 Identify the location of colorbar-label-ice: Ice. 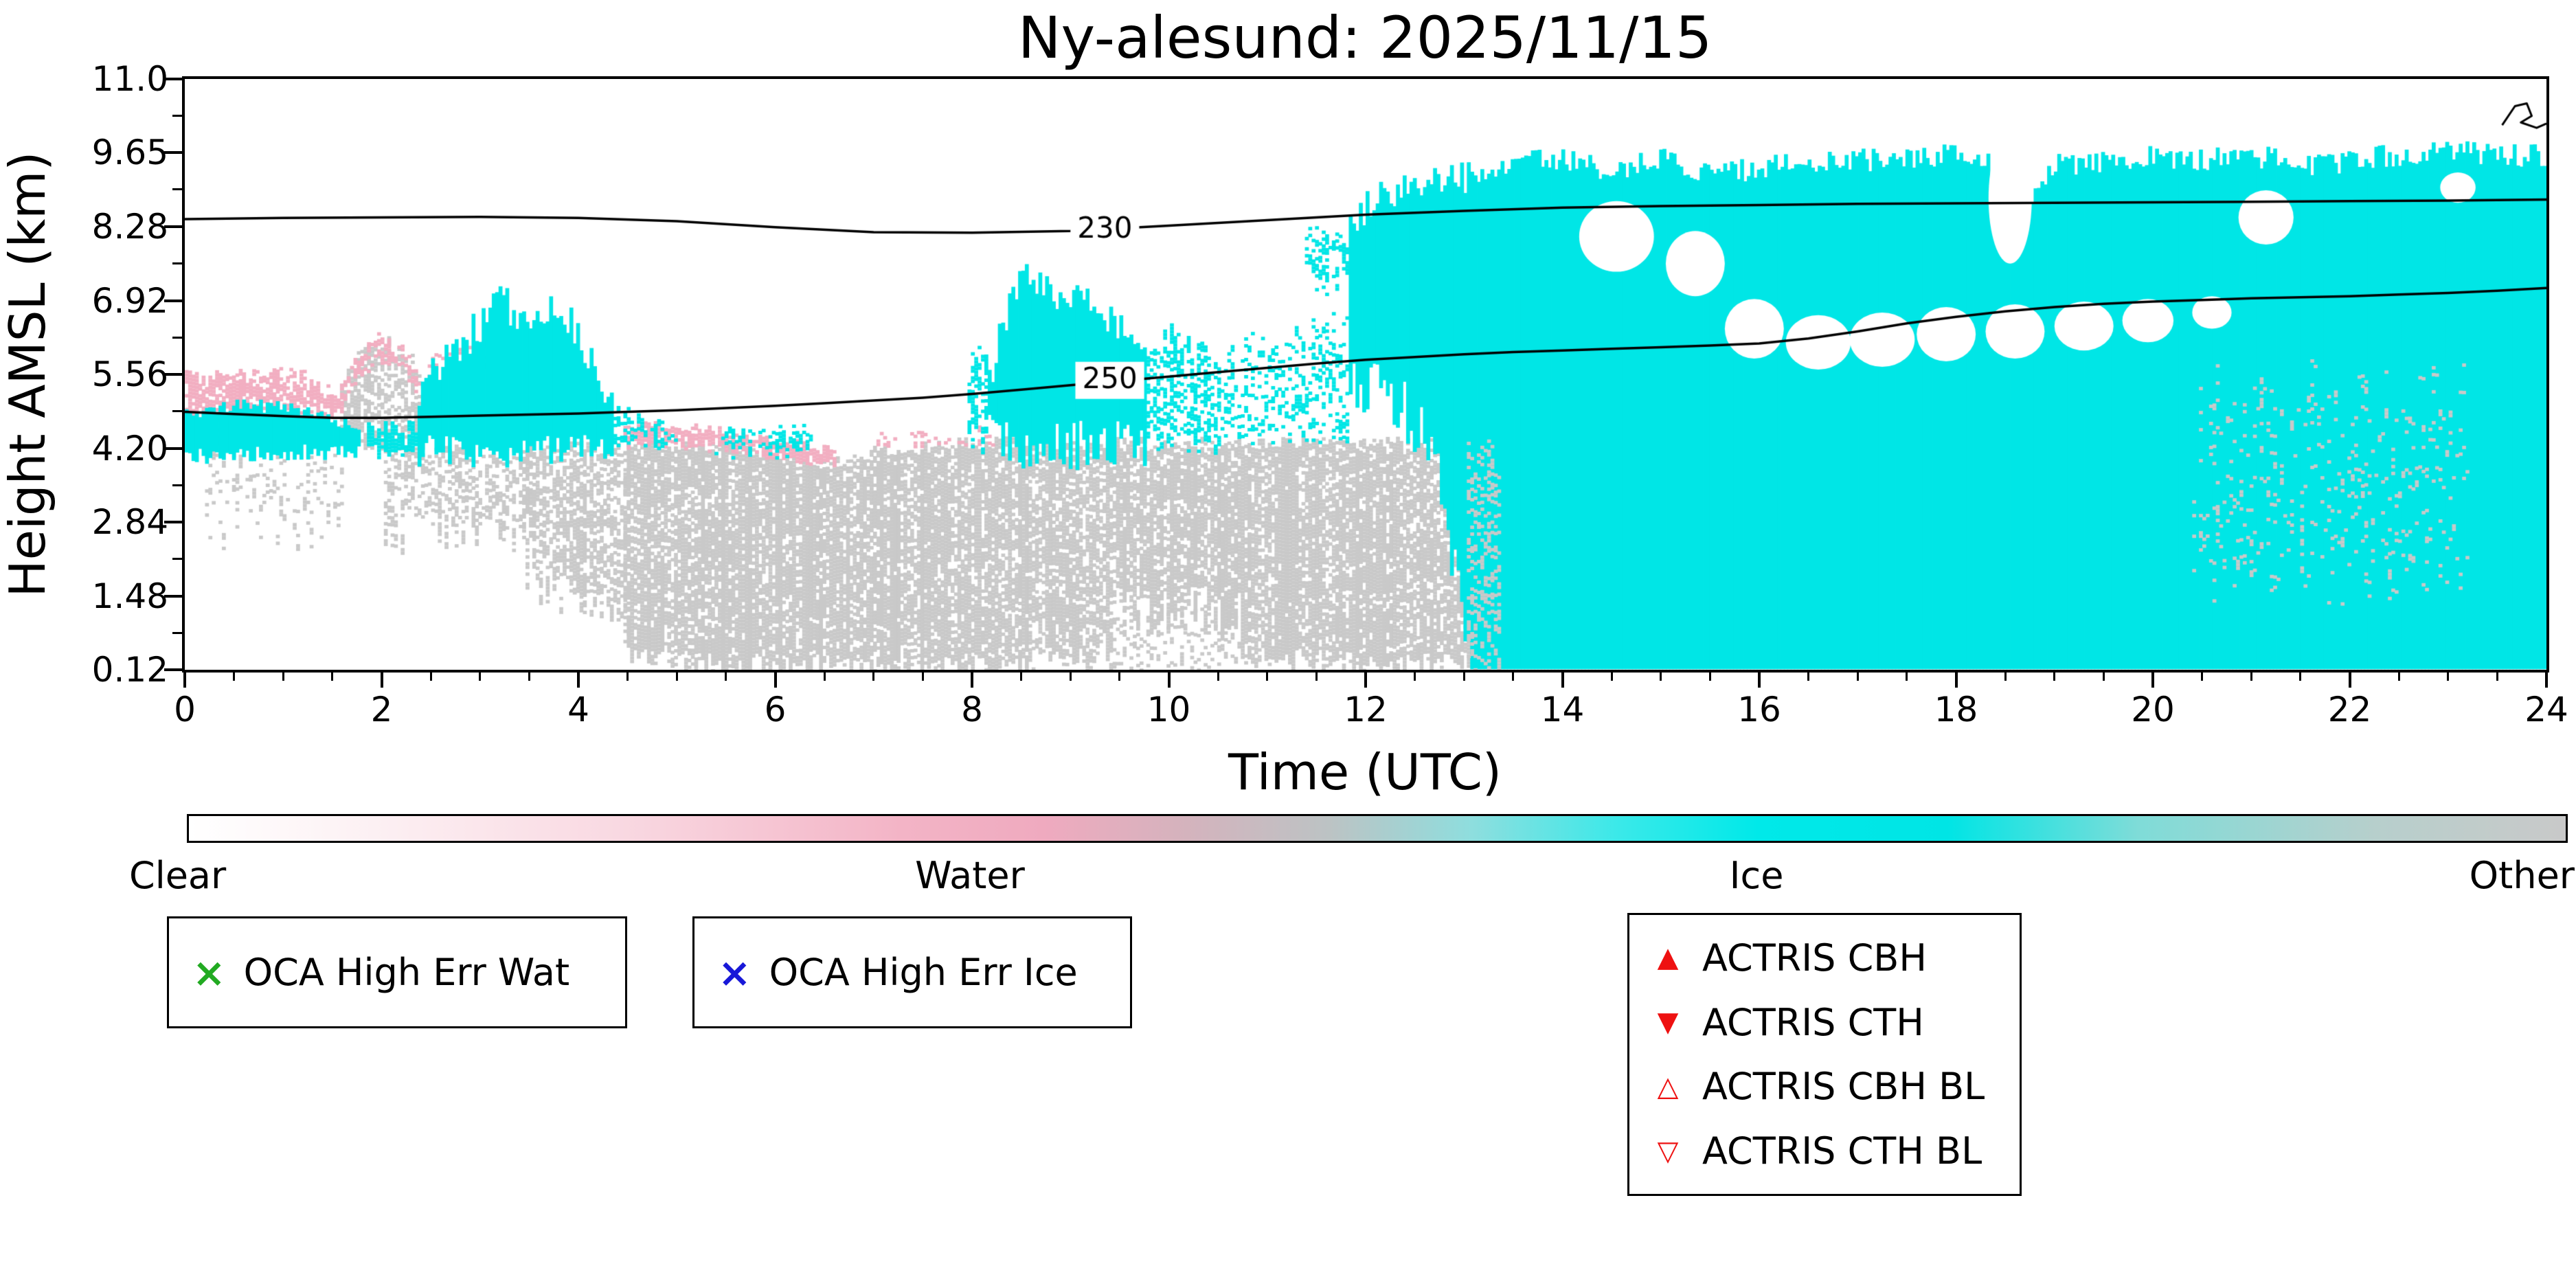
(1756, 875).